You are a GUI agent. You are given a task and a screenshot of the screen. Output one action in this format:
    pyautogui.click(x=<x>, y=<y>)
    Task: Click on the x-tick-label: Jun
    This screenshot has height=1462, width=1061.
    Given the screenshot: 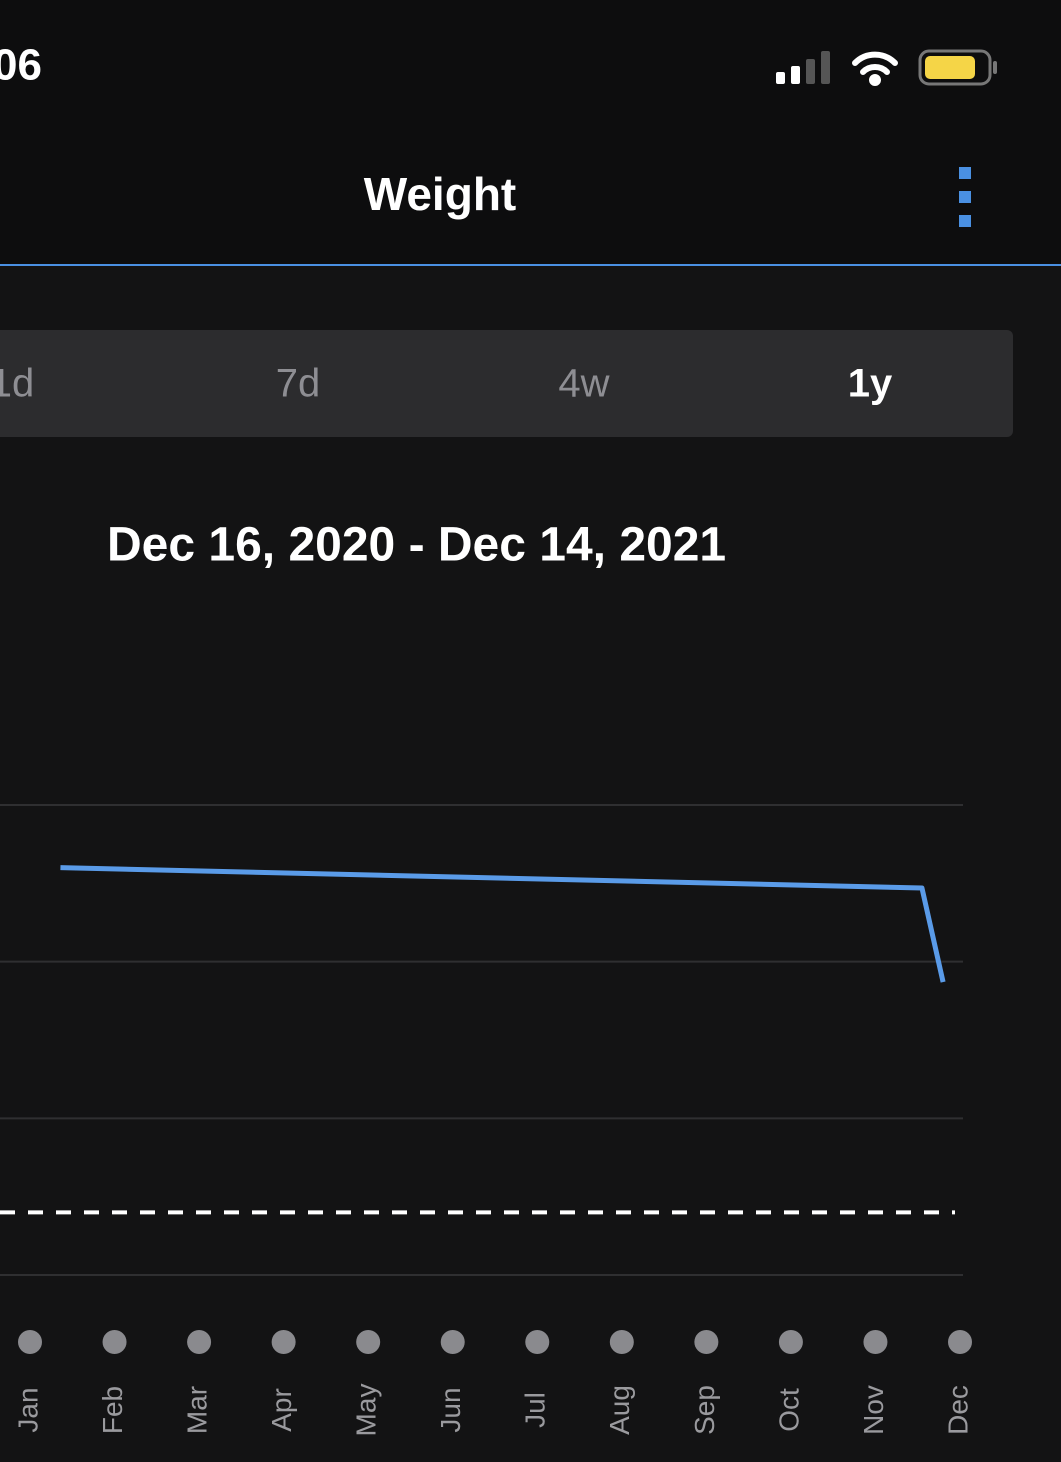 What is the action you would take?
    pyautogui.click(x=450, y=1409)
    